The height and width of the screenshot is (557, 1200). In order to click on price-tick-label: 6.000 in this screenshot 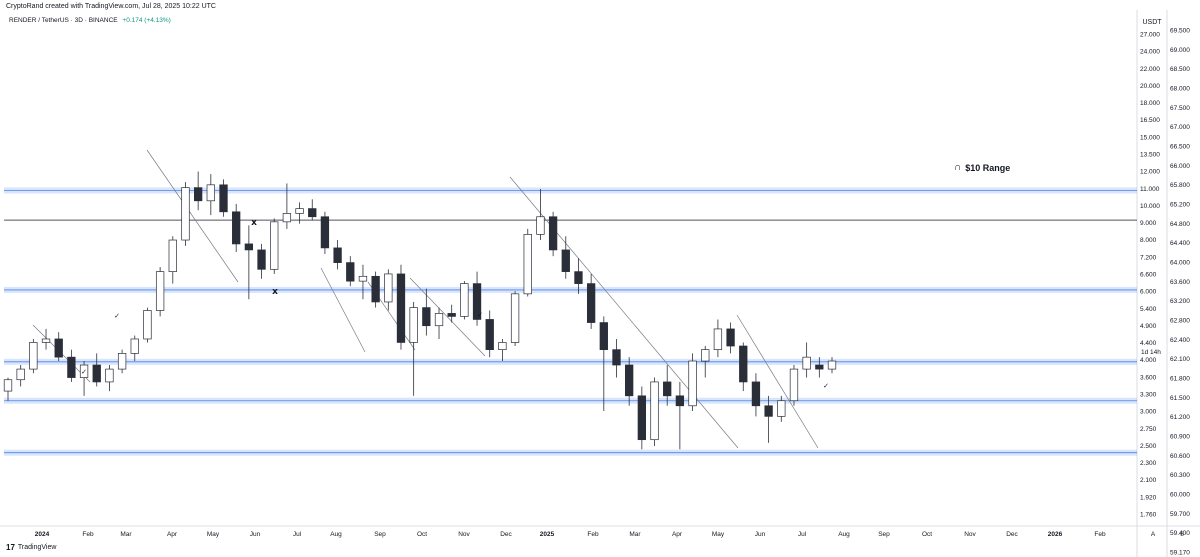, I will do `click(1148, 292)`.